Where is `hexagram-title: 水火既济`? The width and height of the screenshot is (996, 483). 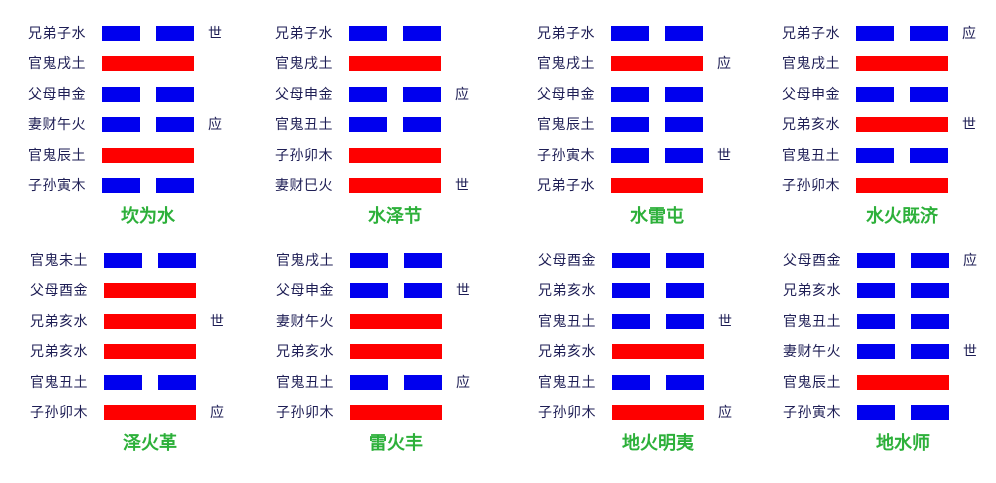 hexagram-title: 水火既济 is located at coordinates (902, 216).